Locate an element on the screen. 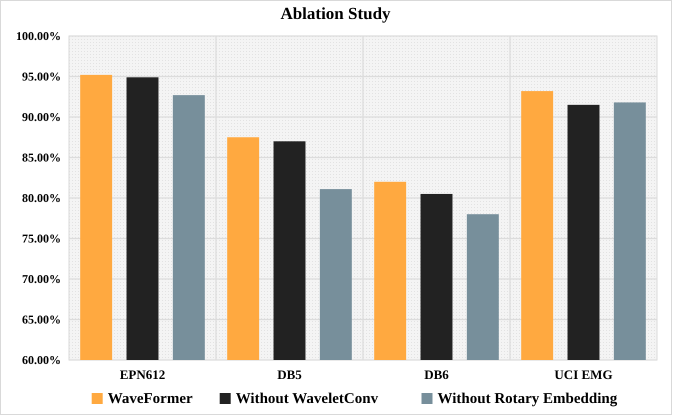 The width and height of the screenshot is (681, 415). y-tick-label: 65.00% is located at coordinates (41, 319).